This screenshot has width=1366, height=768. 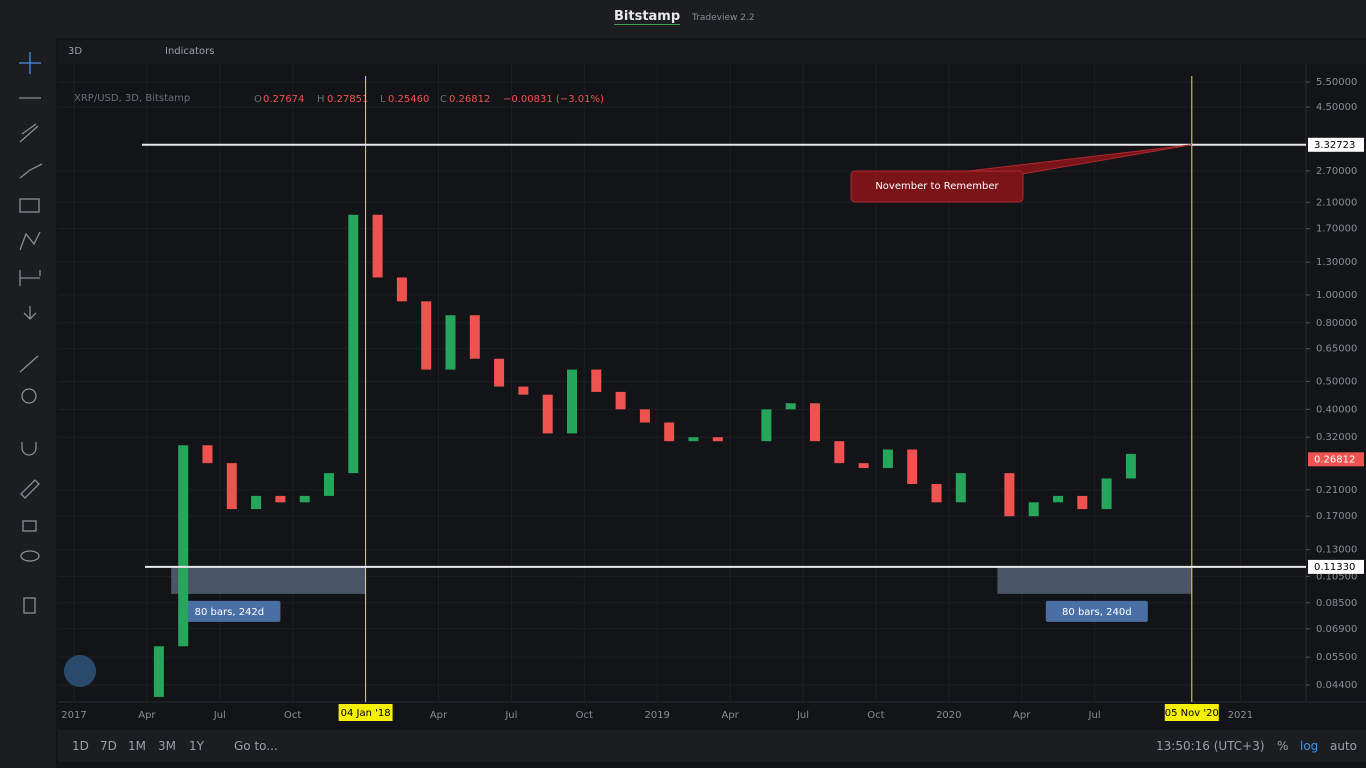 What do you see at coordinates (1336, 229) in the screenshot?
I see `y-tick-label: 1.70000` at bounding box center [1336, 229].